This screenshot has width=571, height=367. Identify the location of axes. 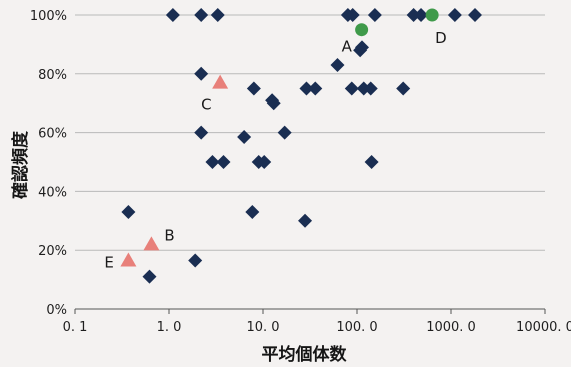
(310, 311).